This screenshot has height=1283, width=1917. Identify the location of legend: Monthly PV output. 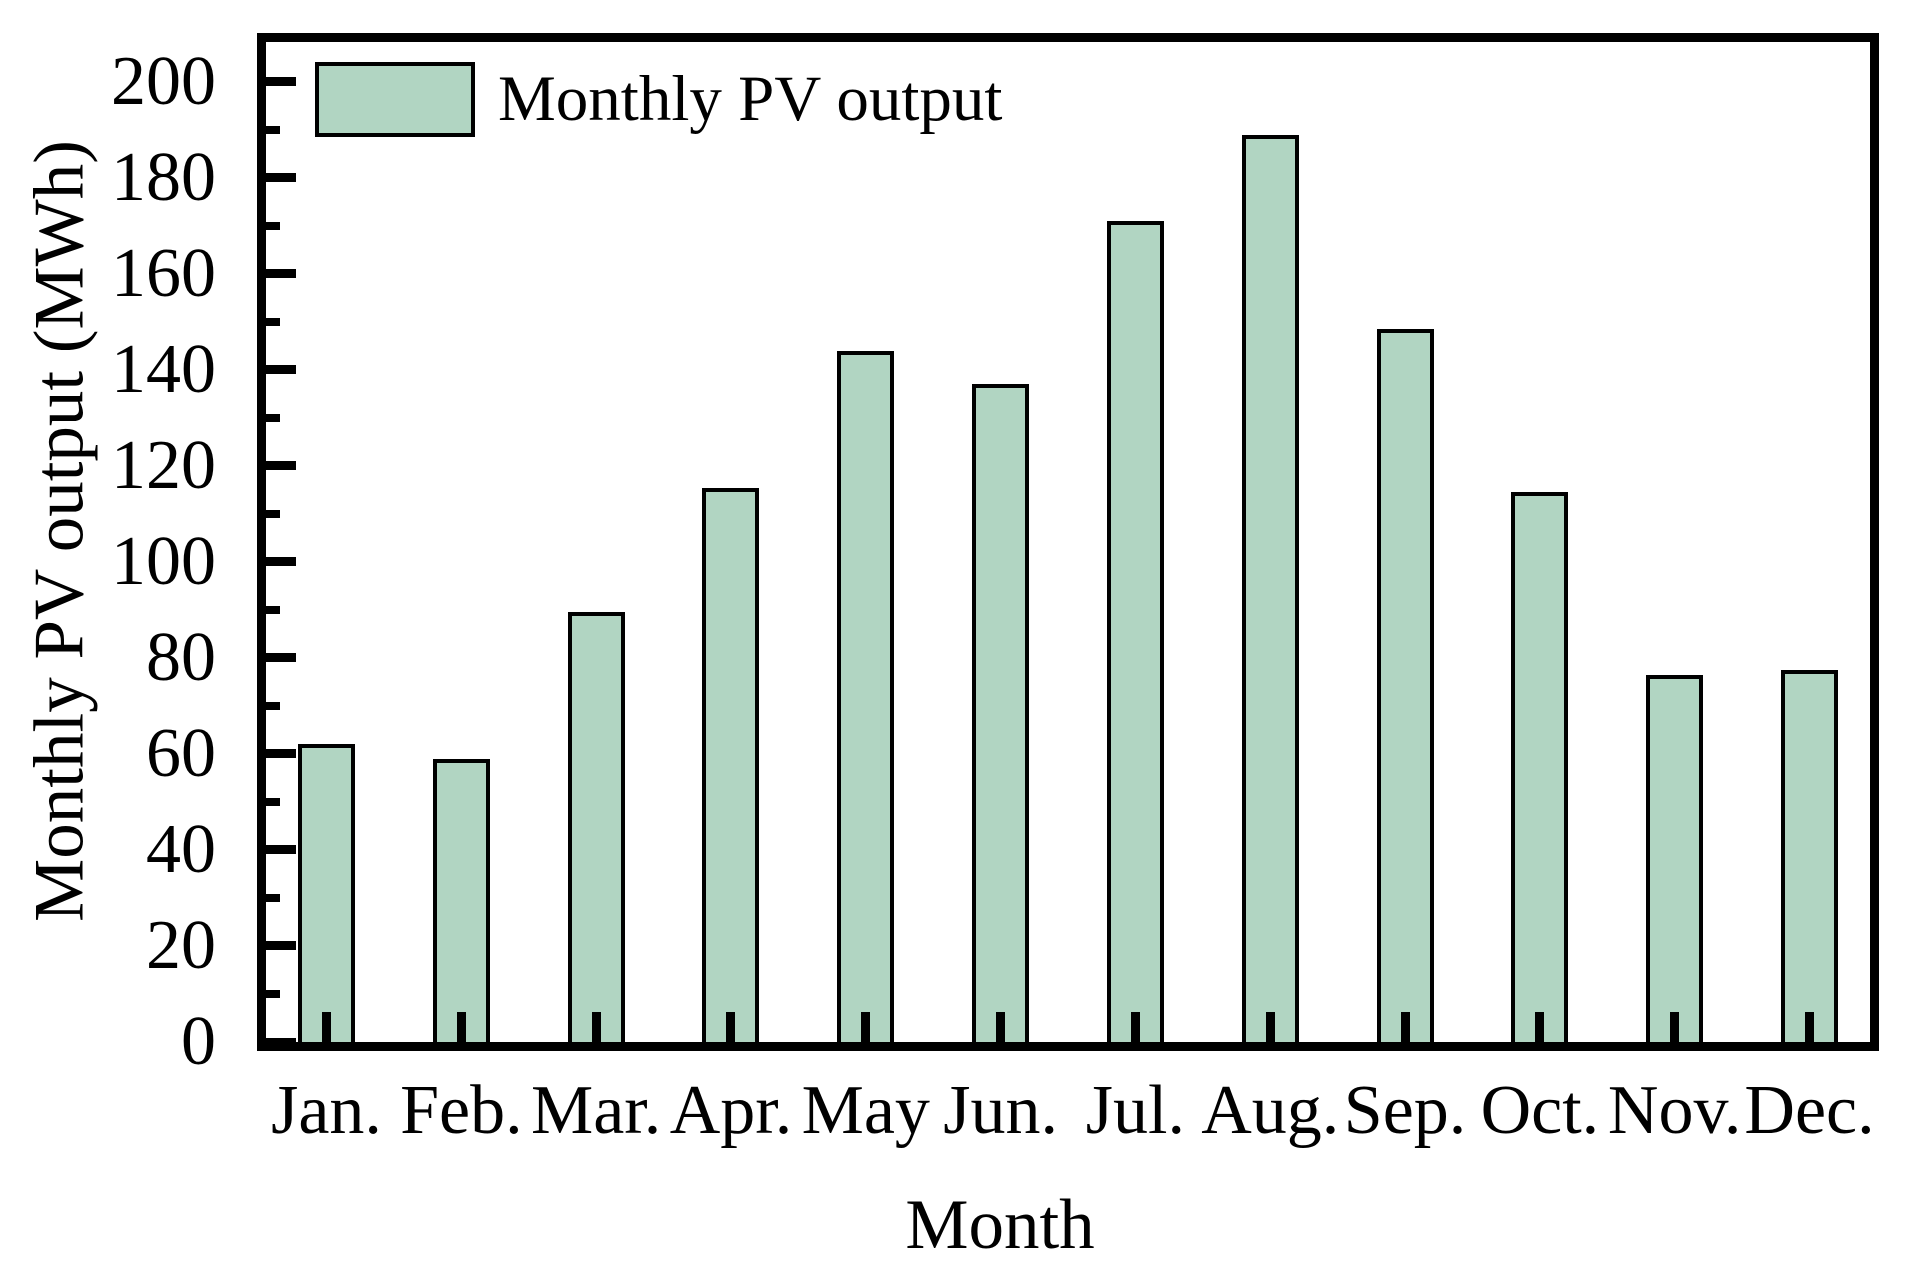
(658, 99).